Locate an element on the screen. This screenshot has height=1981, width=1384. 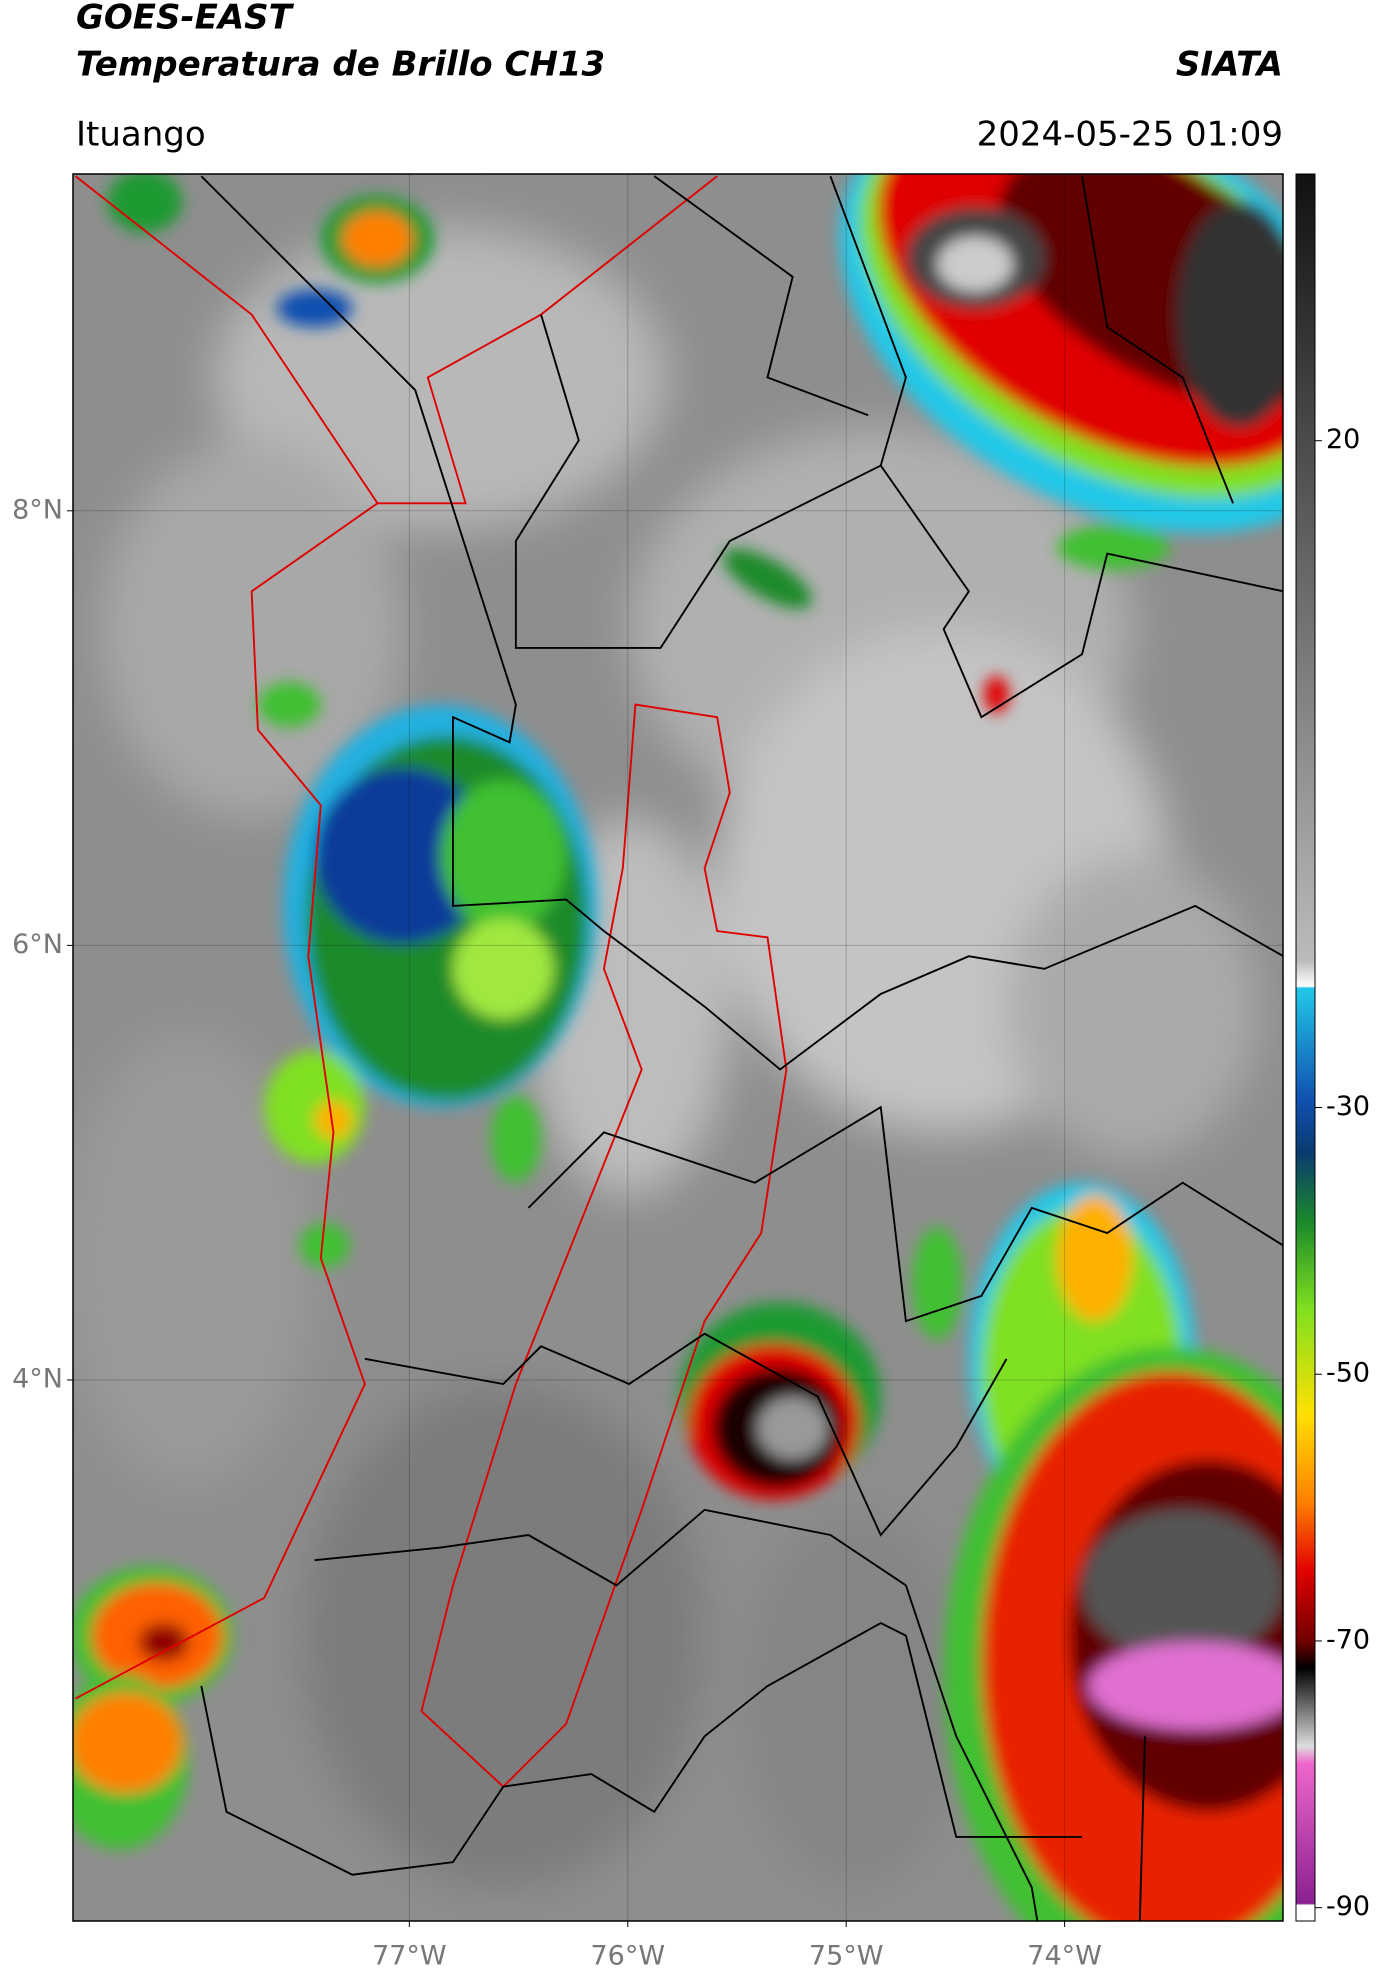
y-tick-label: 4°N is located at coordinates (37, 1378).